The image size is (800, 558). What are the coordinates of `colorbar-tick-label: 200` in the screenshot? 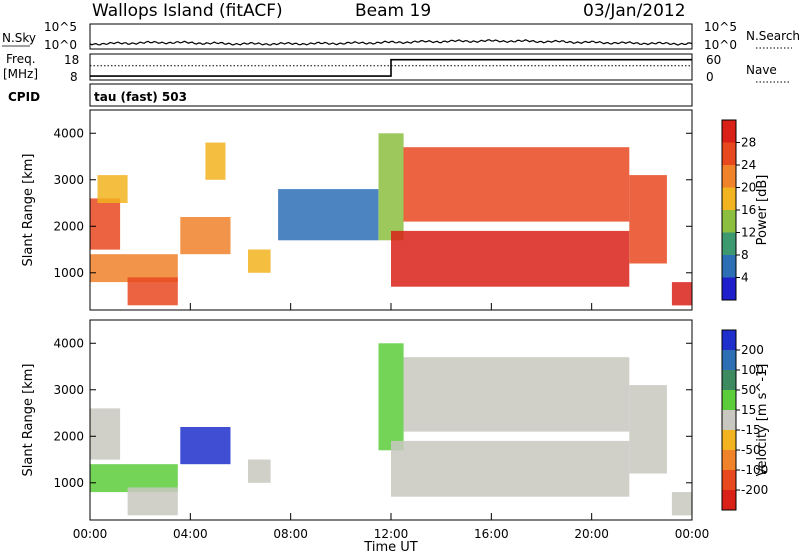 It's located at (752, 350).